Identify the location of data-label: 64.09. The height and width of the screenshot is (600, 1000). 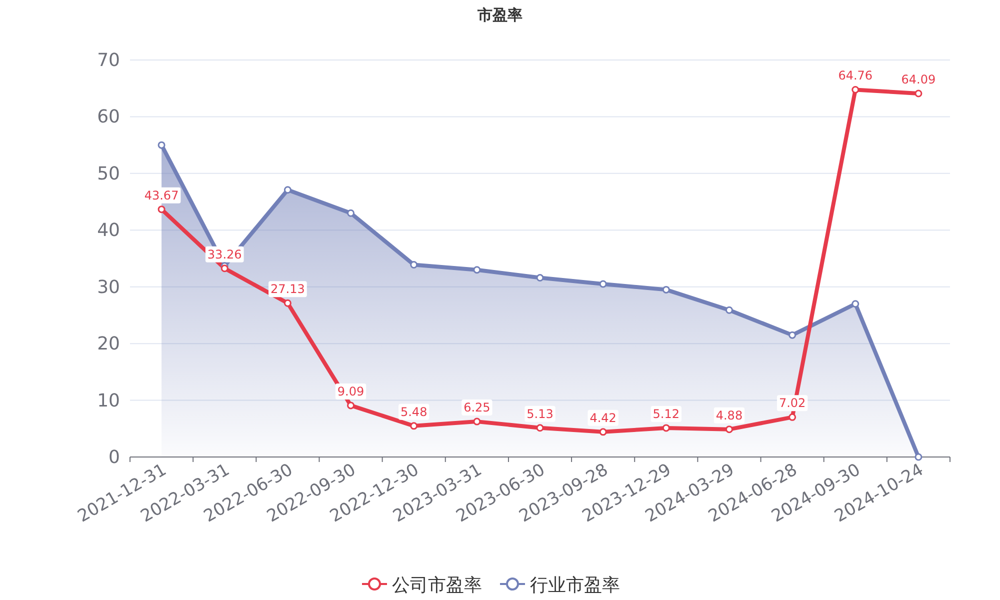
(918, 79).